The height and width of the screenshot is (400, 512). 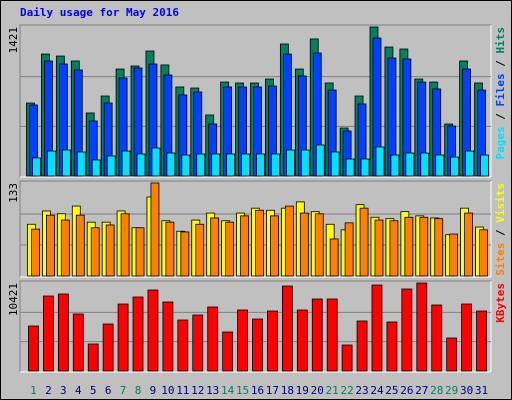 What do you see at coordinates (500, 142) in the screenshot?
I see `legend-entry: Pages` at bounding box center [500, 142].